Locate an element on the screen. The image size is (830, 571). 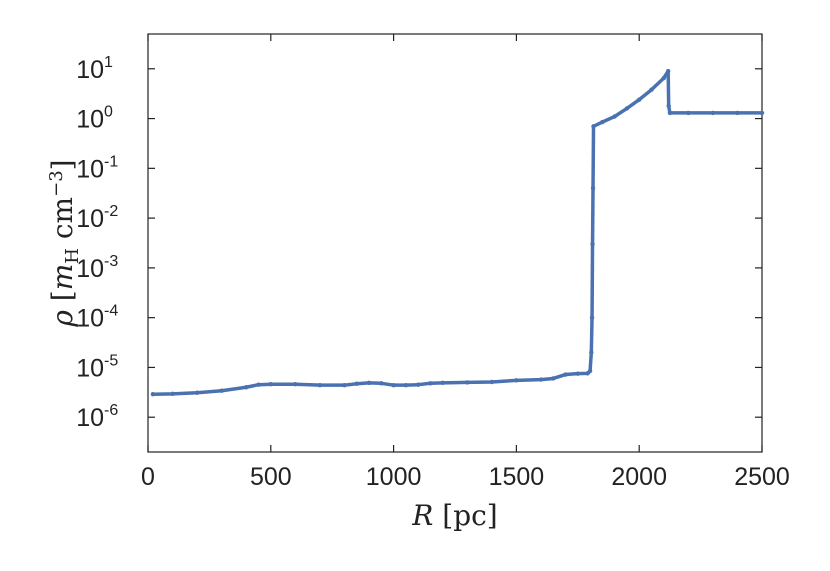
x-axis-label: R [pc] is located at coordinates (454, 515).